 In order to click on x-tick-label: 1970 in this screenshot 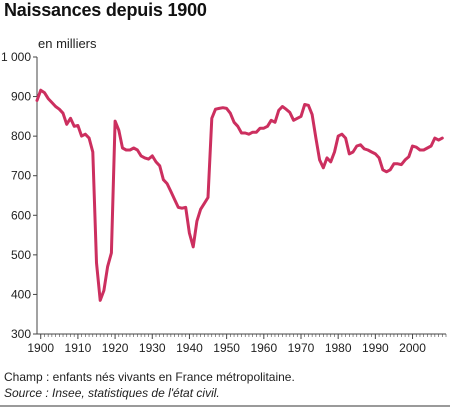, I will do `click(301, 348)`.